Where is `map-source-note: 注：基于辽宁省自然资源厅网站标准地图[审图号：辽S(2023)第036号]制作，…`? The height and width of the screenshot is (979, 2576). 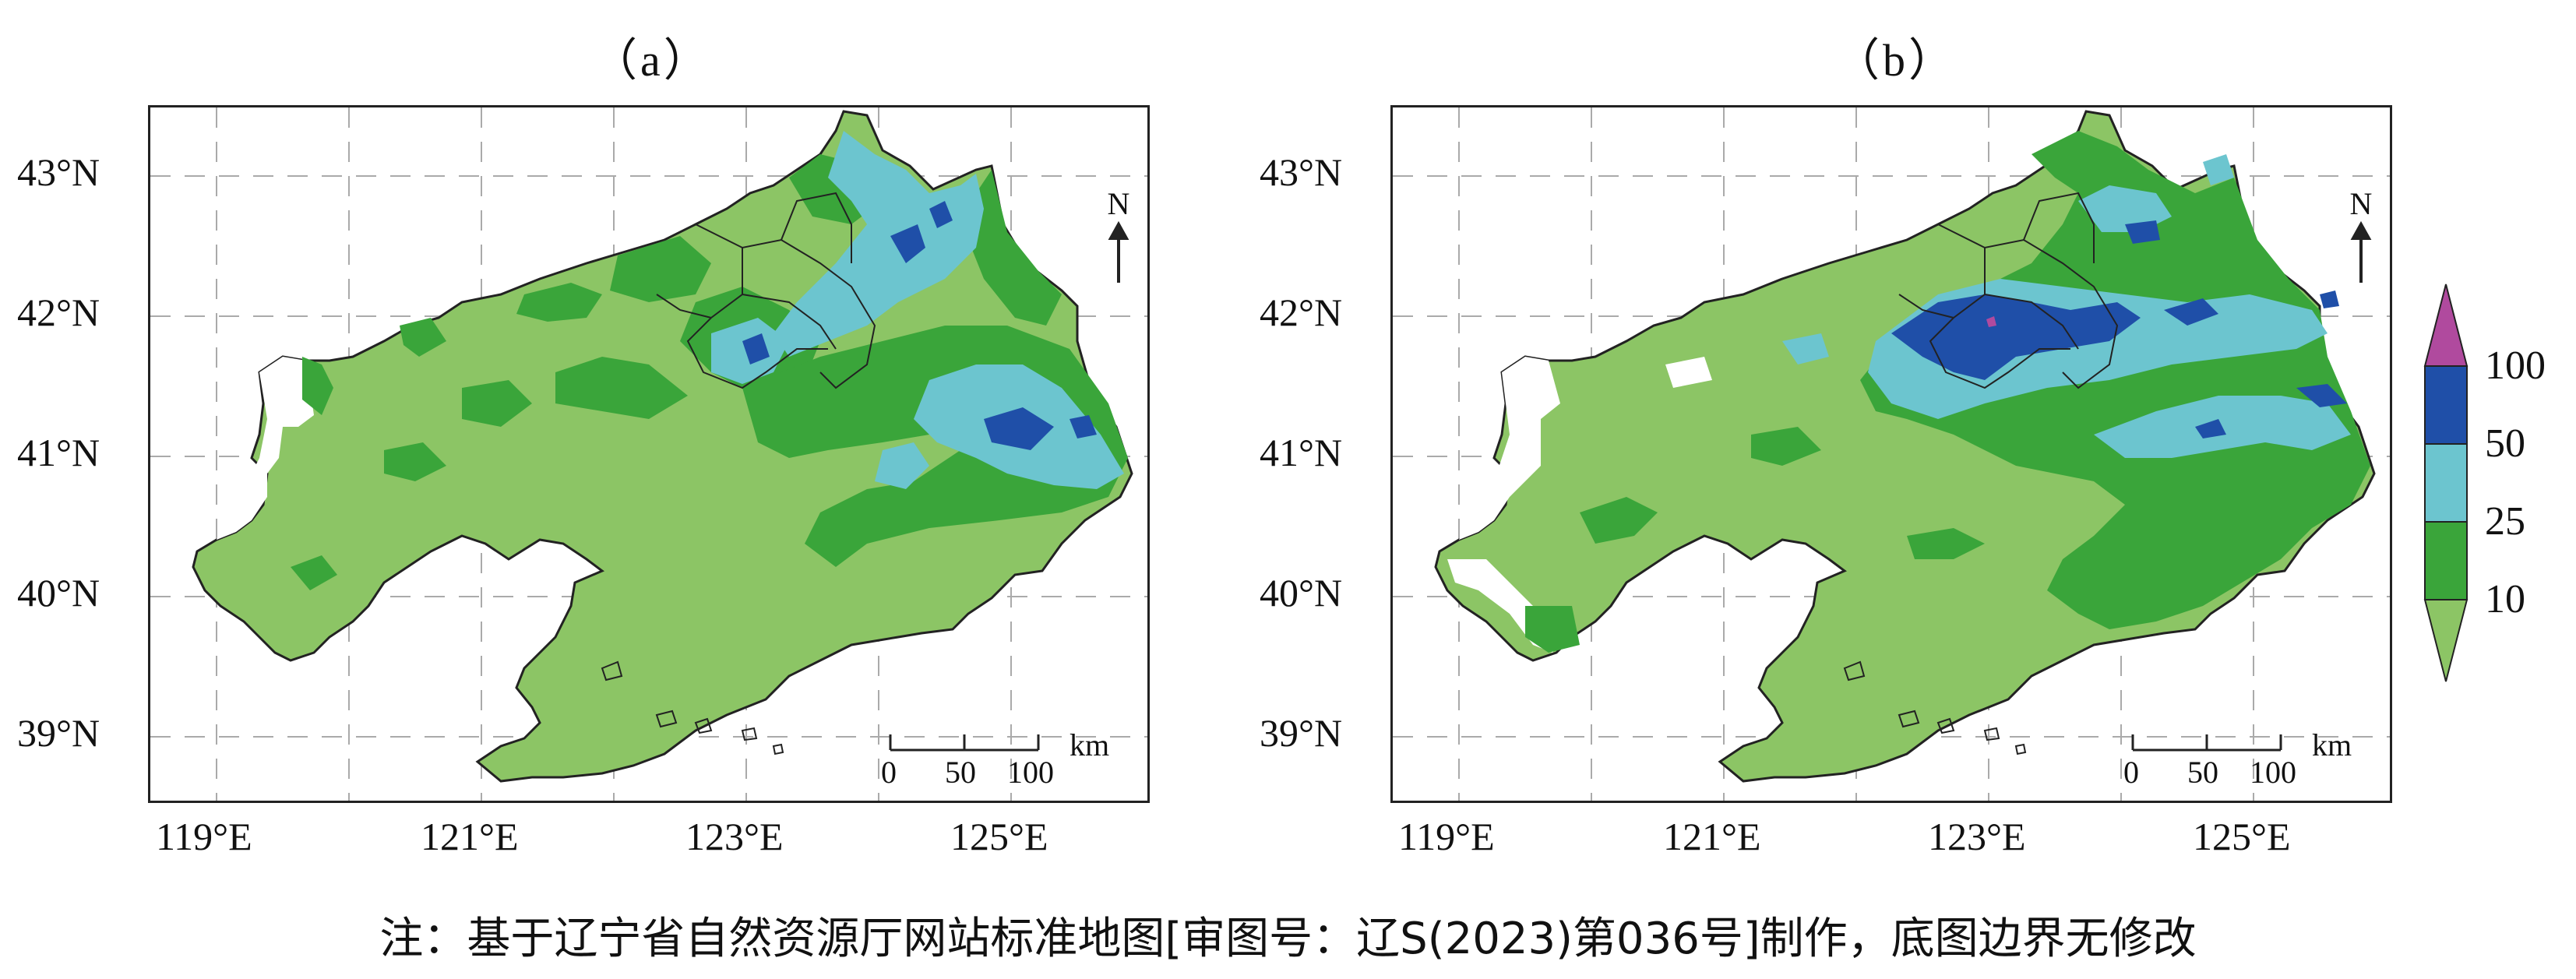
map-source-note: 注：基于辽宁省自然资源厅网站标准地图[审图号：辽S(2023)第036号]制作，… is located at coordinates (1288, 939).